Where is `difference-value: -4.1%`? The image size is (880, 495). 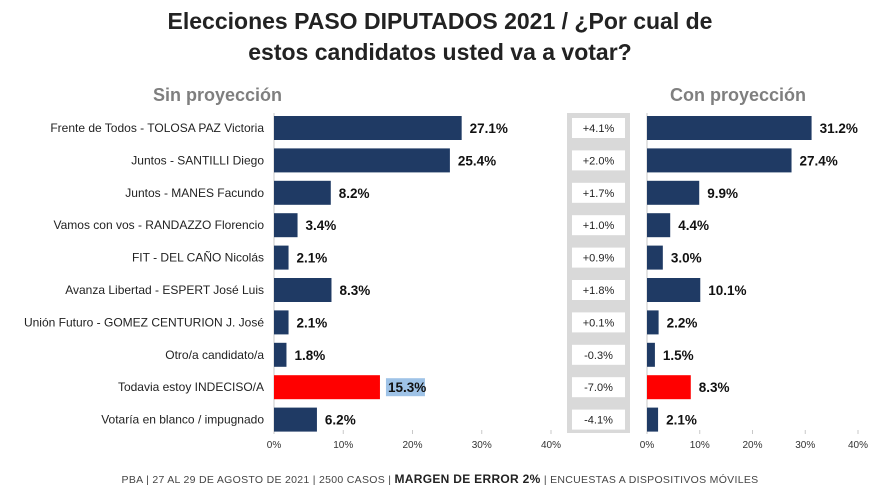
difference-value: -4.1% is located at coordinates (598, 421).